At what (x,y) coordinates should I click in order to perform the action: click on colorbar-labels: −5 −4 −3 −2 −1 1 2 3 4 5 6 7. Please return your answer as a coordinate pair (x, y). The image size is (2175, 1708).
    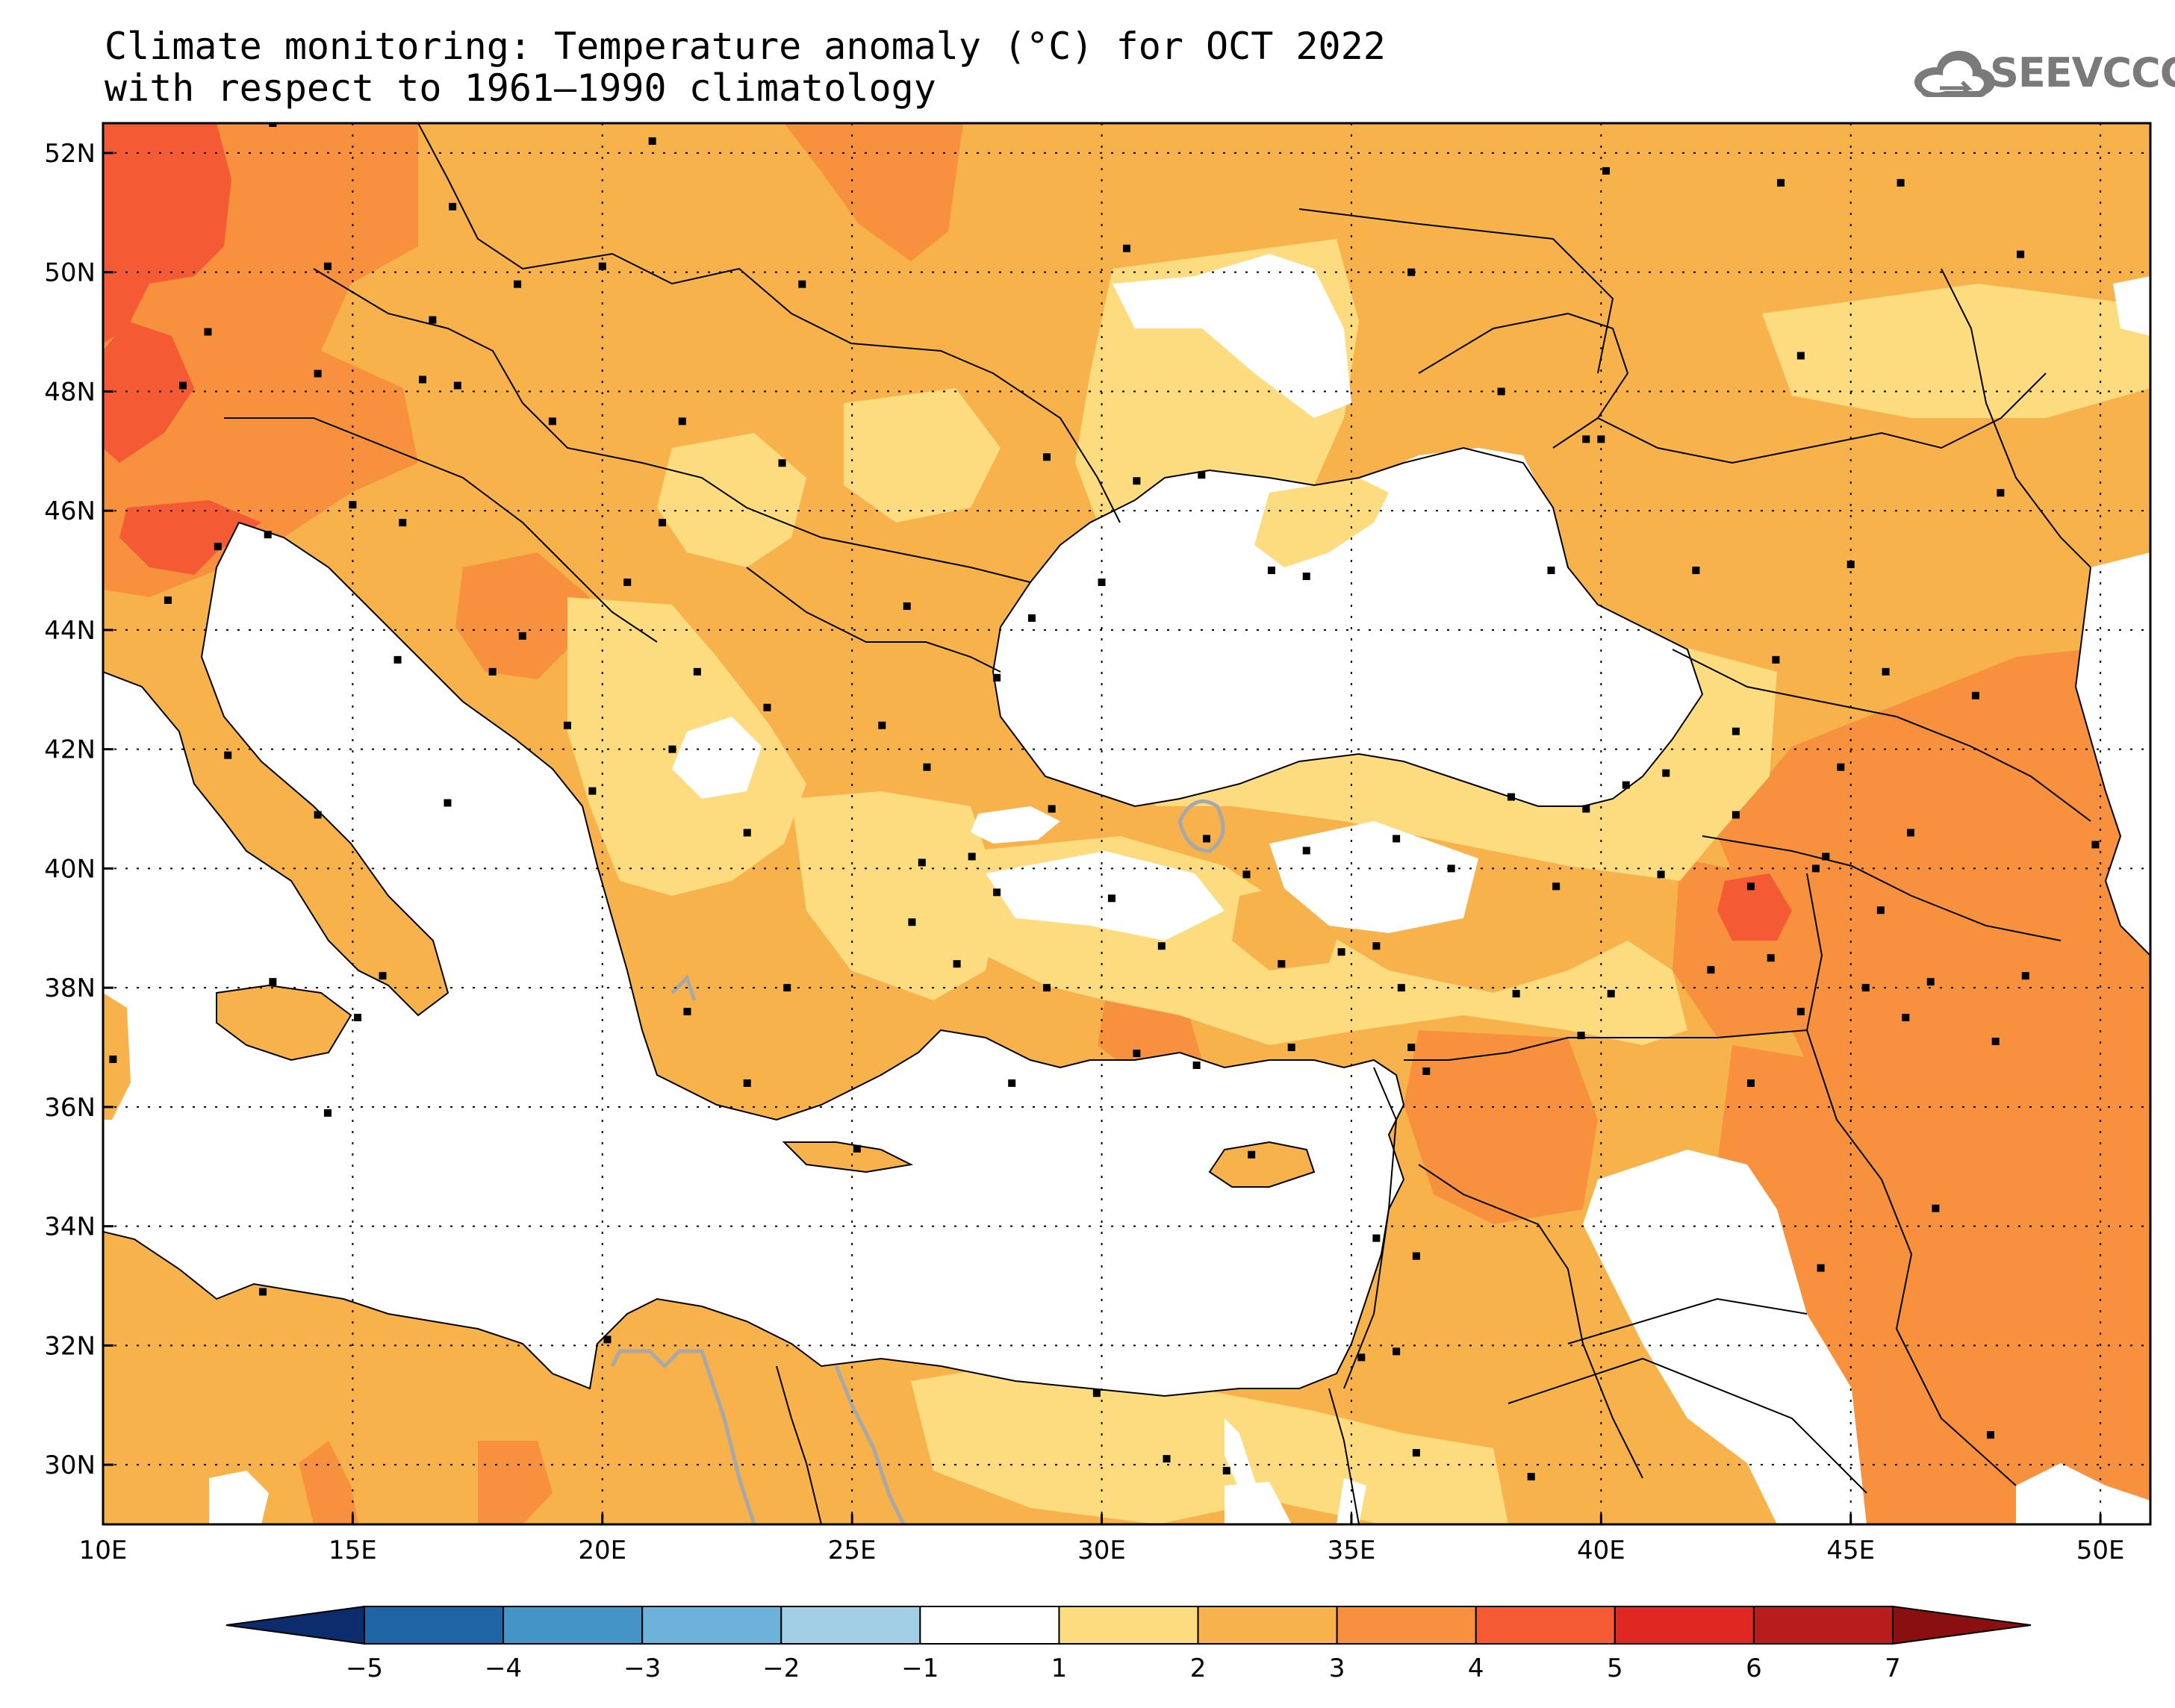
    Looking at the image, I should click on (1123, 1668).